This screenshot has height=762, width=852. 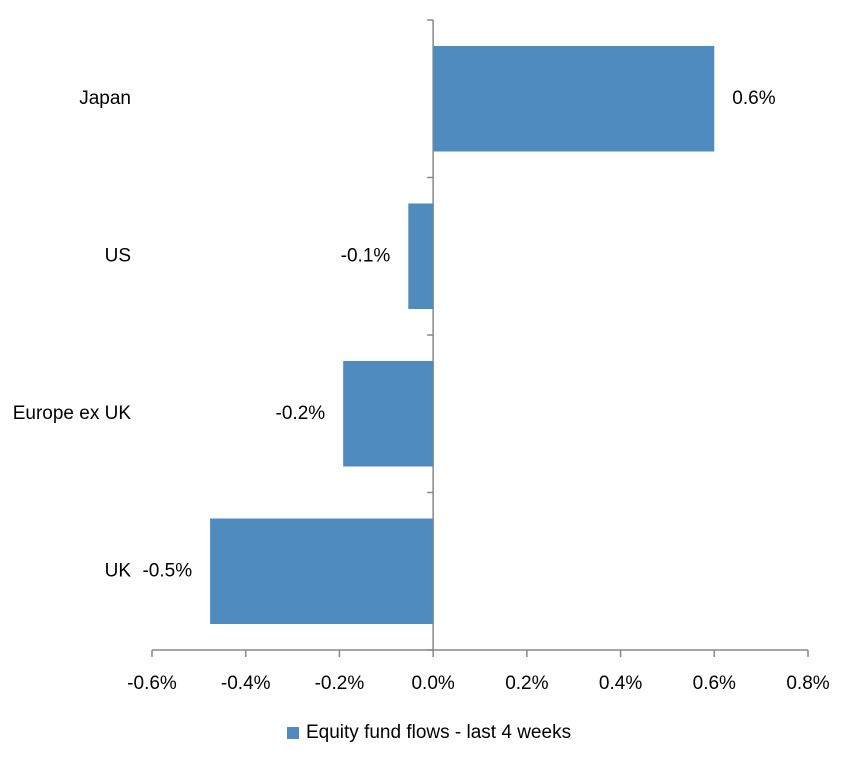 I want to click on legend-label: Equity fund flows - last 4 weeks, so click(x=438, y=732).